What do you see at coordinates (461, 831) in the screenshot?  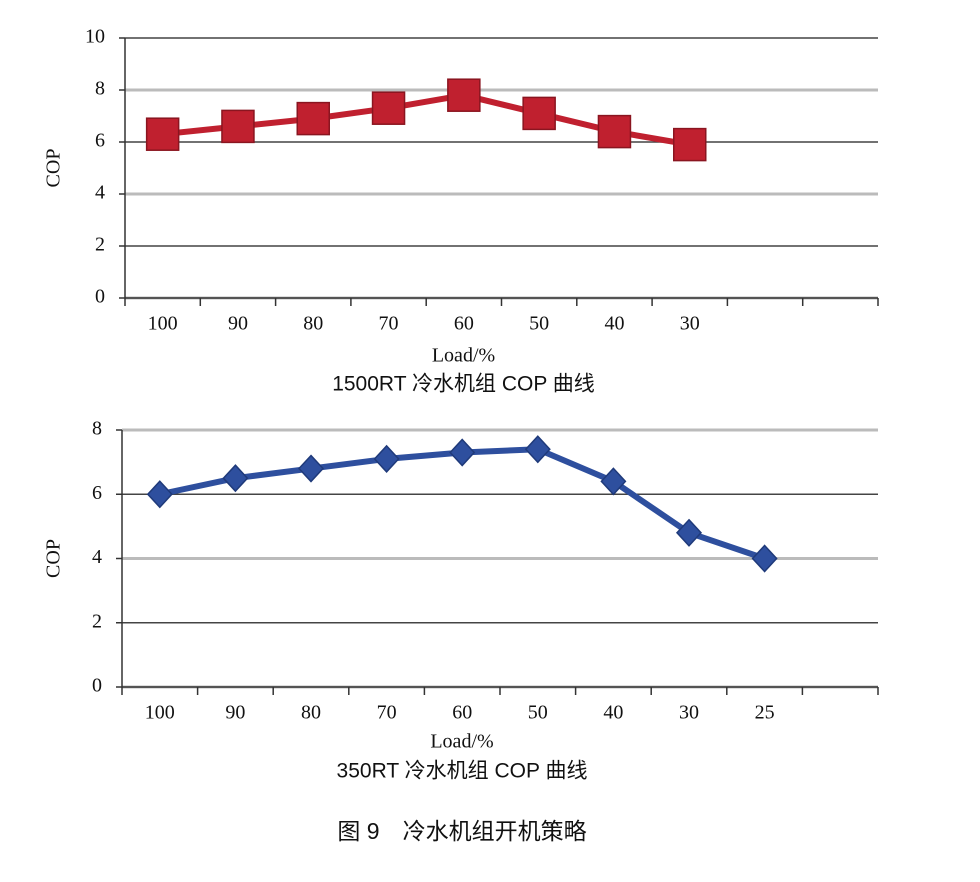 I see `figure-caption: 图 9 冷水机组开机策略` at bounding box center [461, 831].